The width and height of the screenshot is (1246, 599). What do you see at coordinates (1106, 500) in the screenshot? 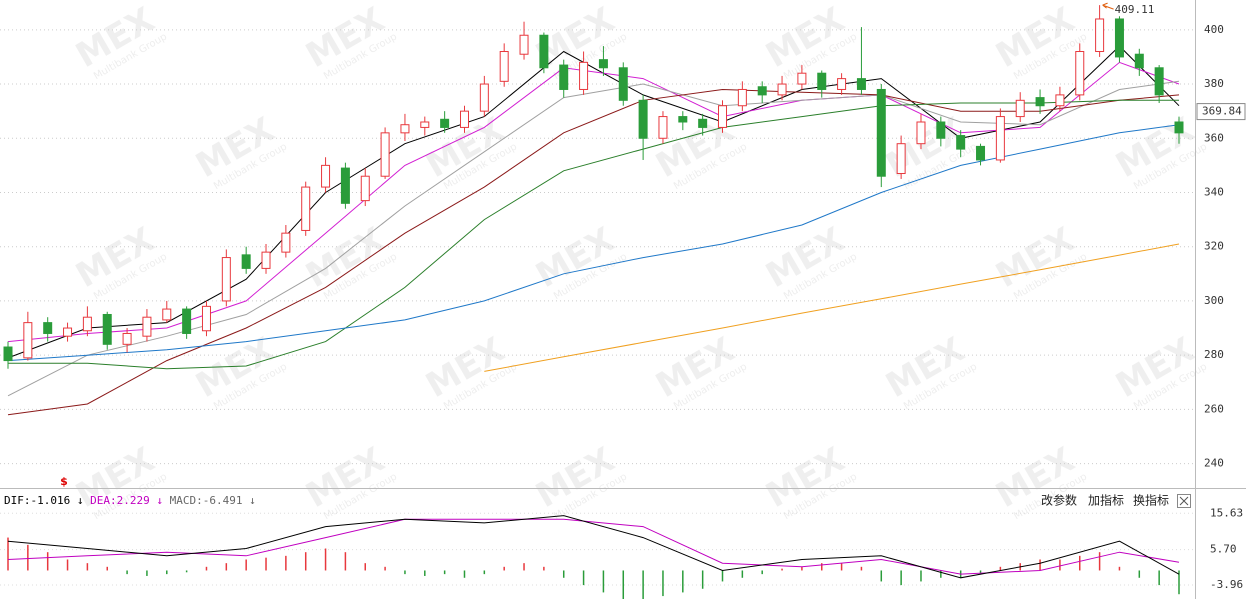
I see `button: 加指标` at bounding box center [1106, 500].